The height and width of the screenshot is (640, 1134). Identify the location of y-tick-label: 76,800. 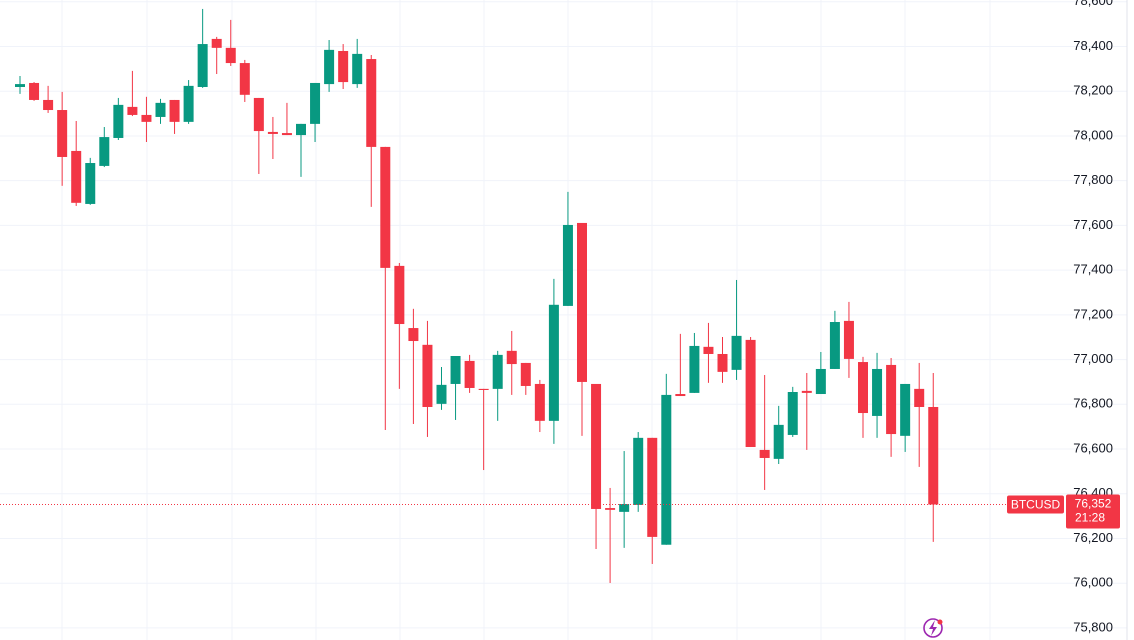
(1093, 403).